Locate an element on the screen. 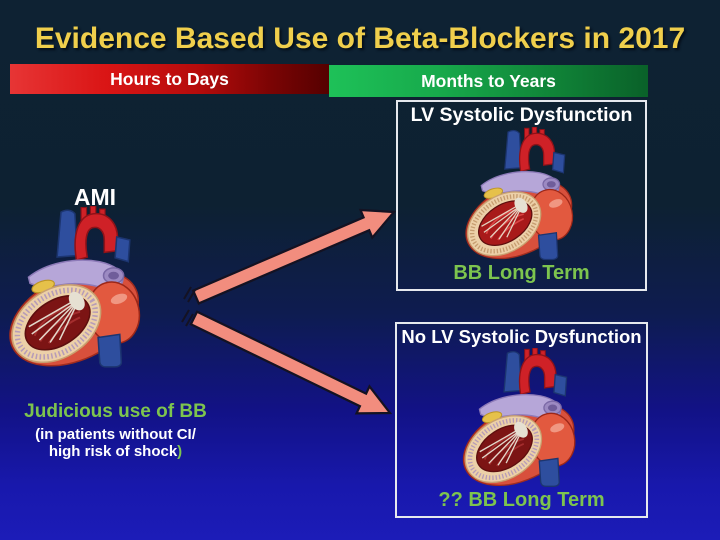 The height and width of the screenshot is (540, 720). judicious-caption-sub-line2-text: high risk of shock is located at coordinates (113, 452).